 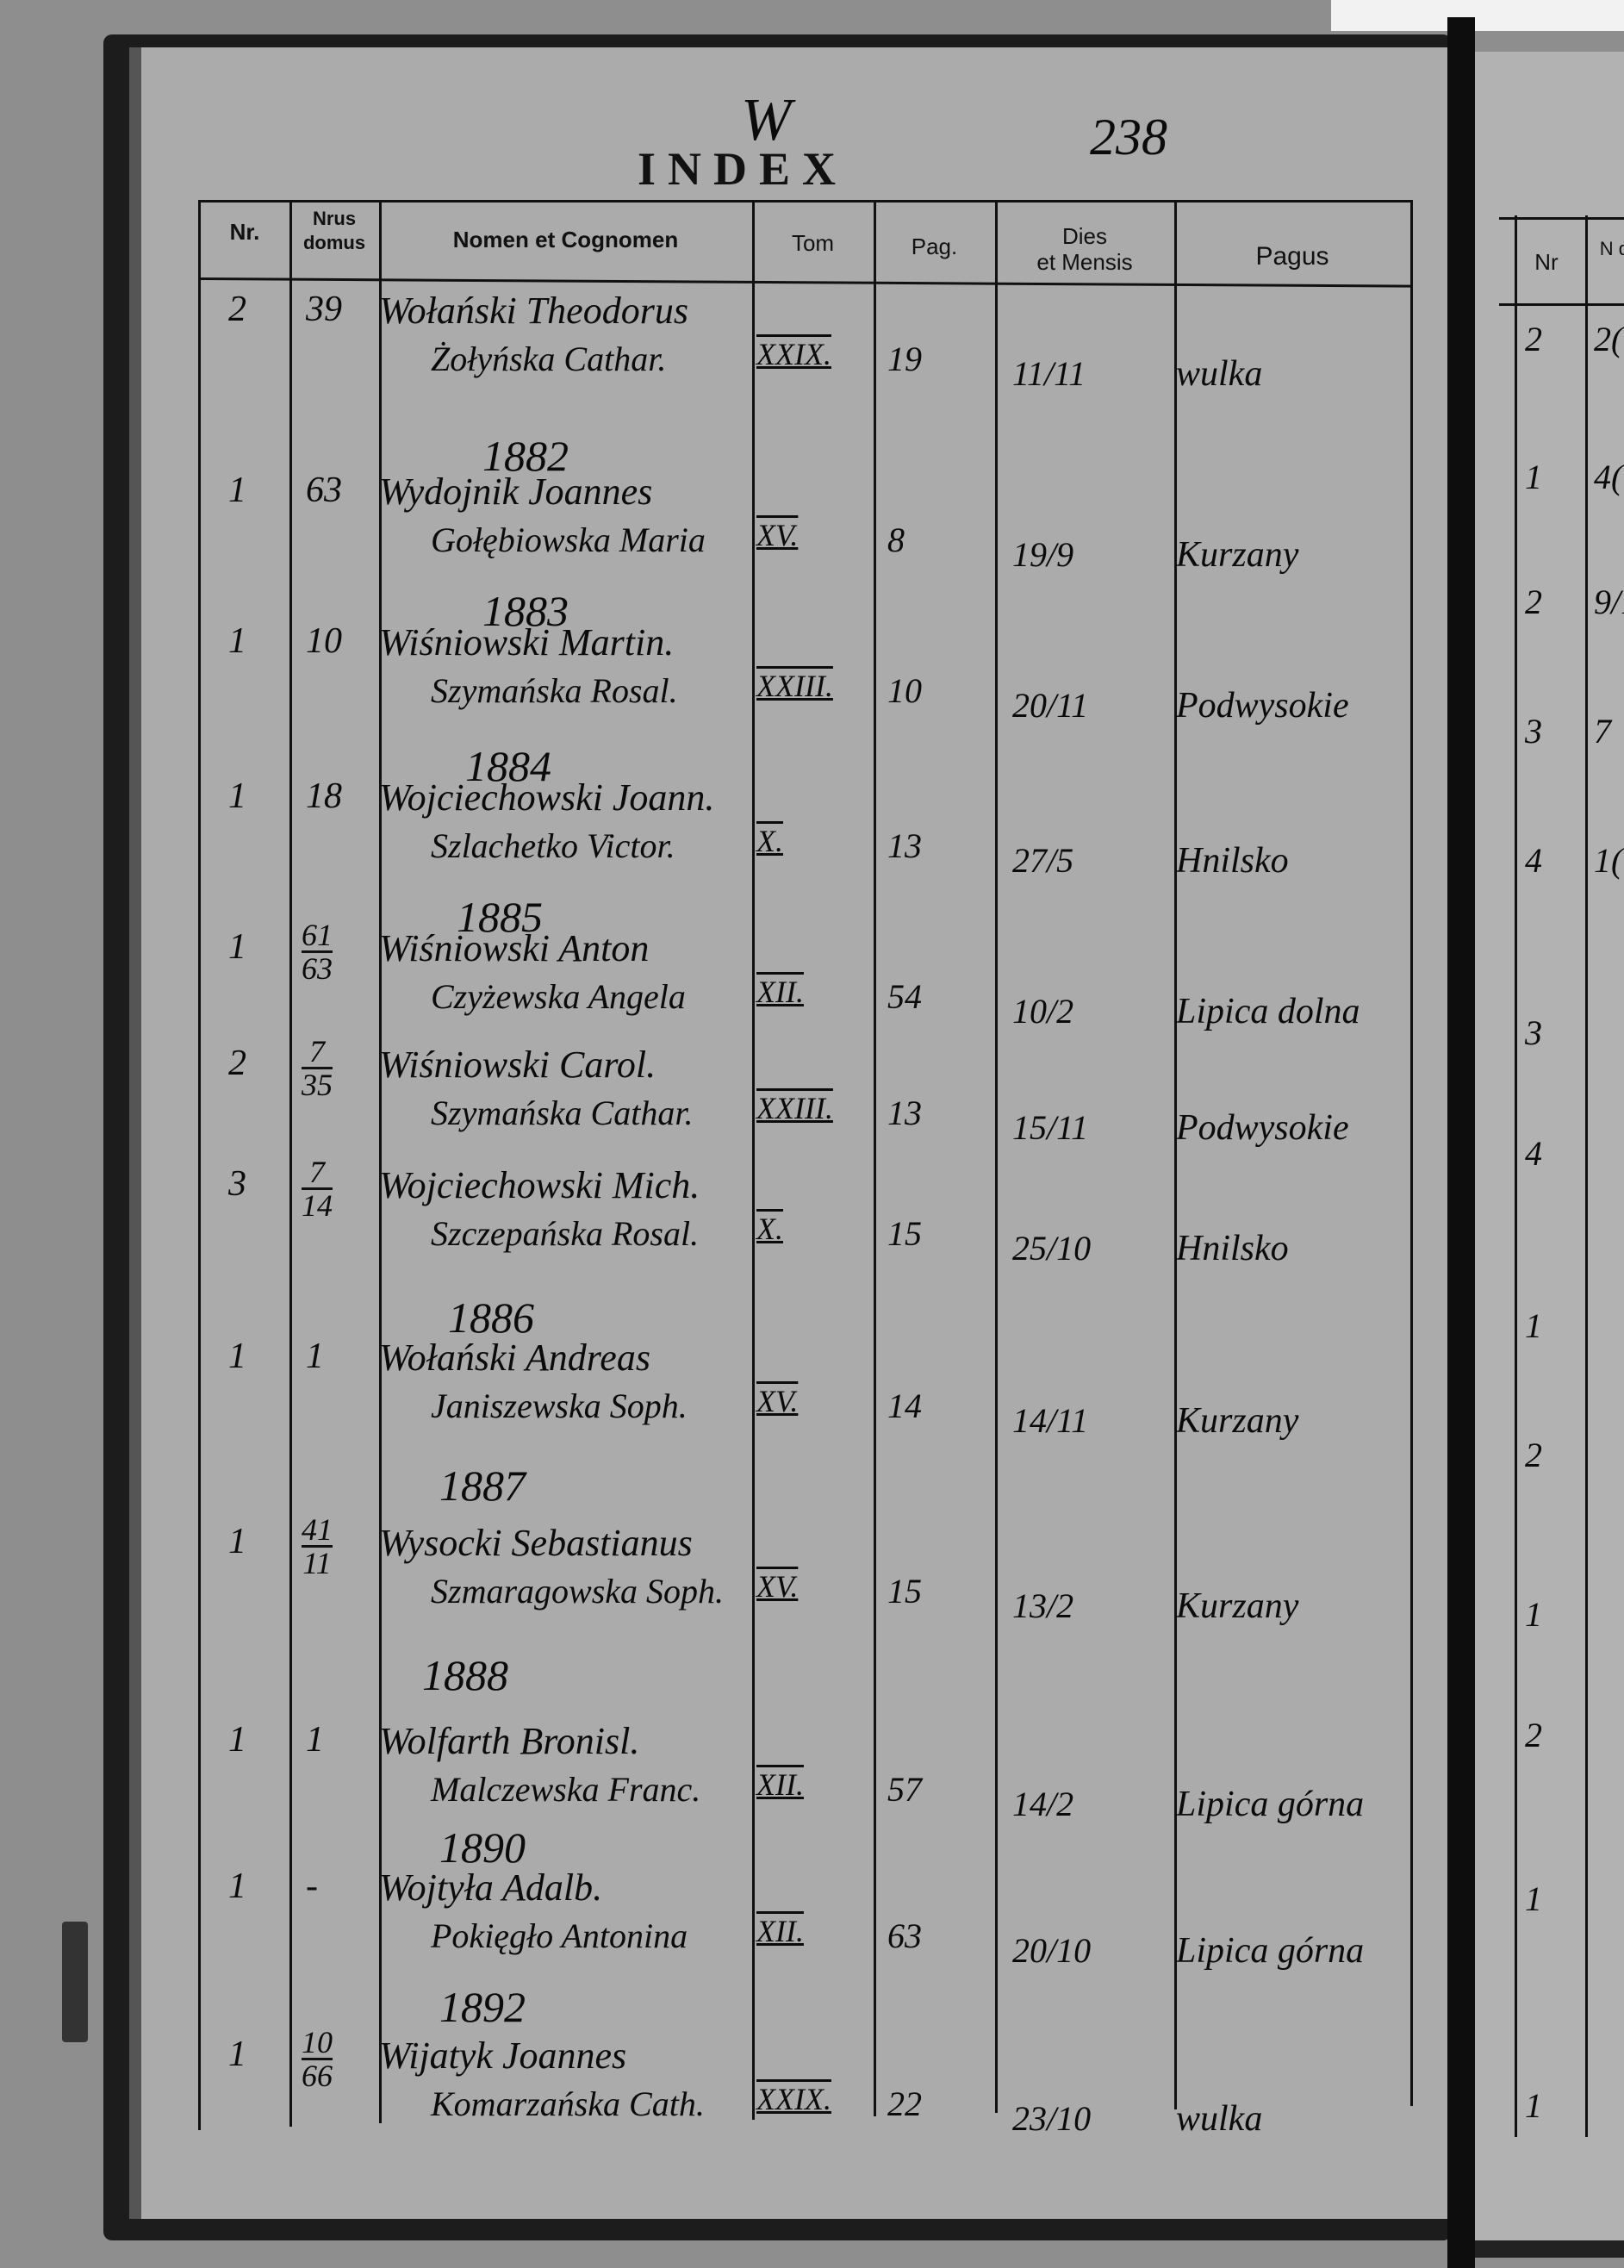 I want to click on entry-wife-name: Żołyńska Cathar., so click(x=549, y=359).